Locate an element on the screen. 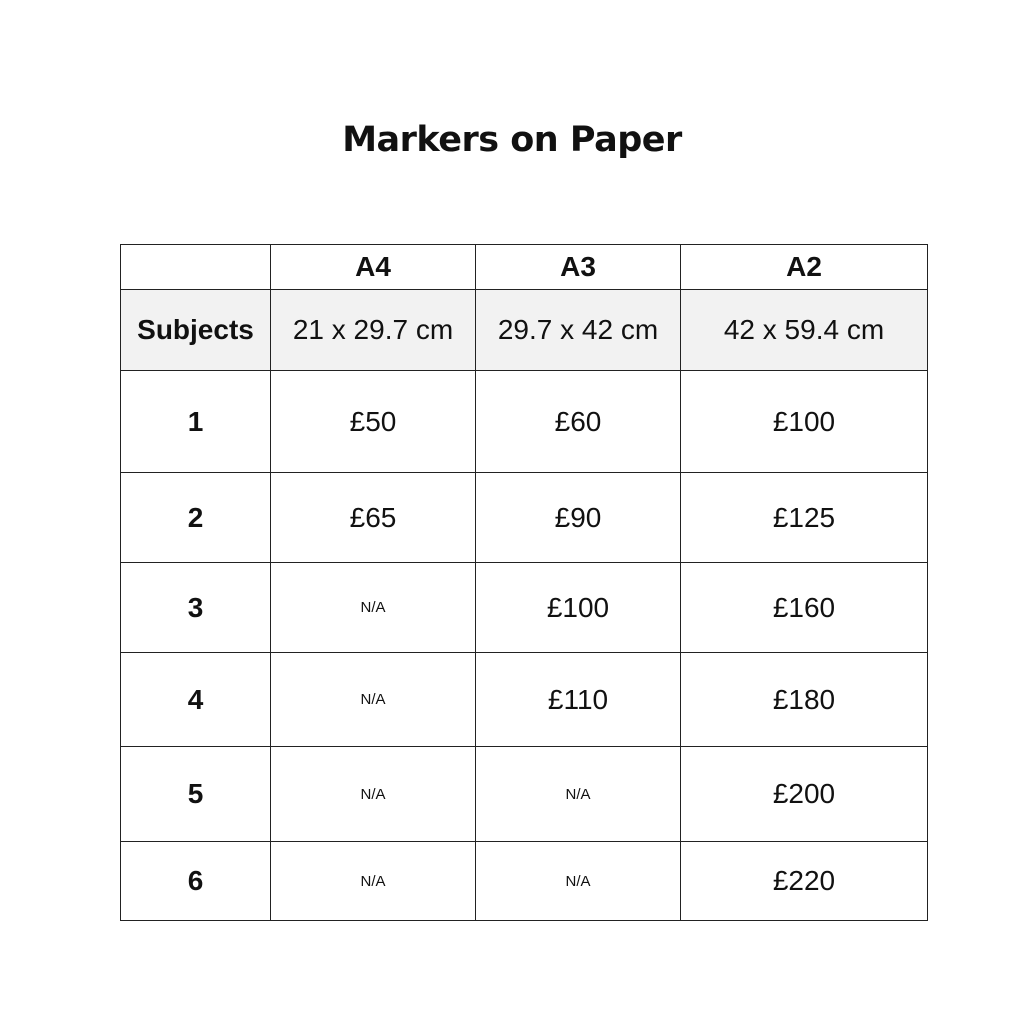 The image size is (1024, 1024). subjects-count-cell: 1 is located at coordinates (195, 421).